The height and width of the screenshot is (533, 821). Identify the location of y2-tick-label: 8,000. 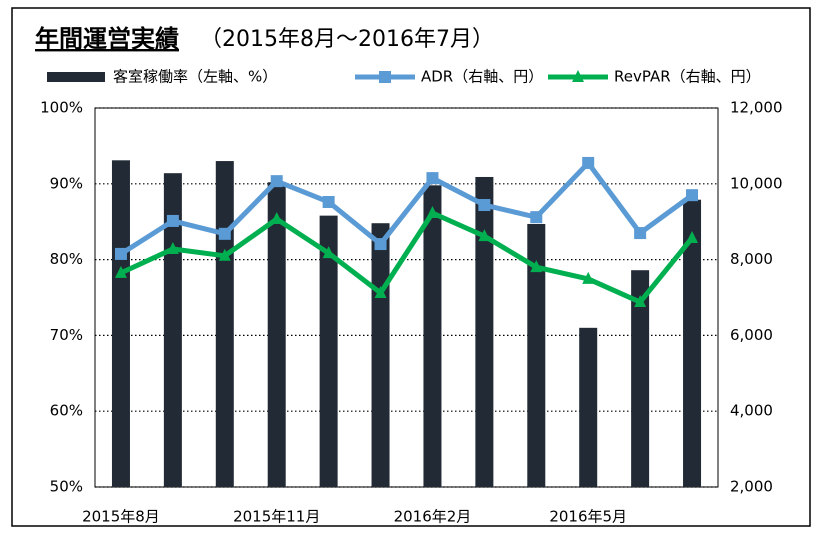
(751, 259).